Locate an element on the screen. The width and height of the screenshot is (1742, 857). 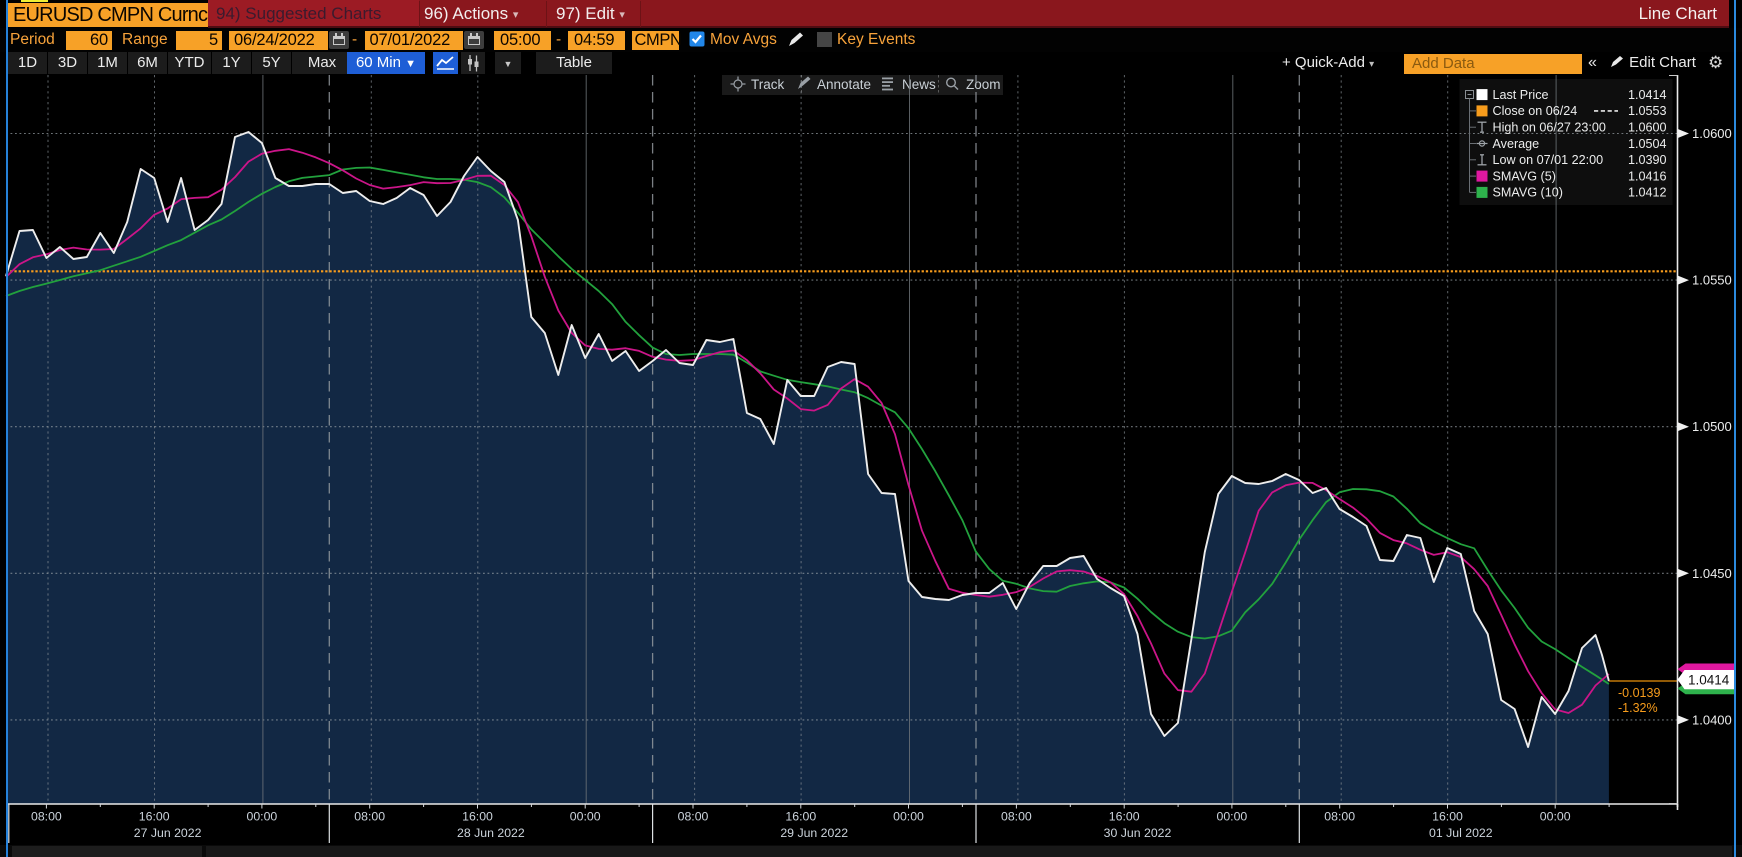
svg-text: 1.0553 is located at coordinates (1647, 111).